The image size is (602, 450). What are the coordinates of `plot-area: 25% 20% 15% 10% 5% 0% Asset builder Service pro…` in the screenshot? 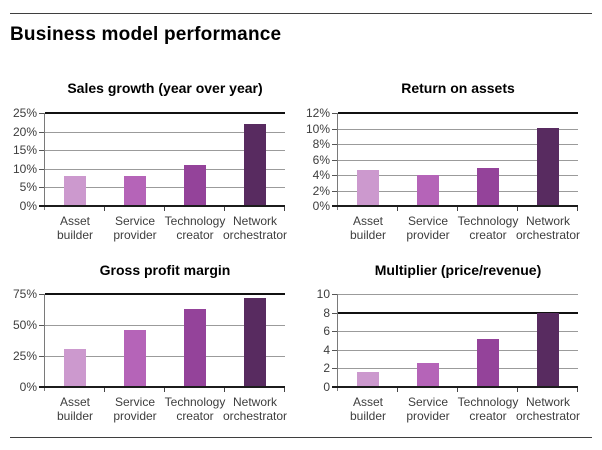 It's located at (150, 174).